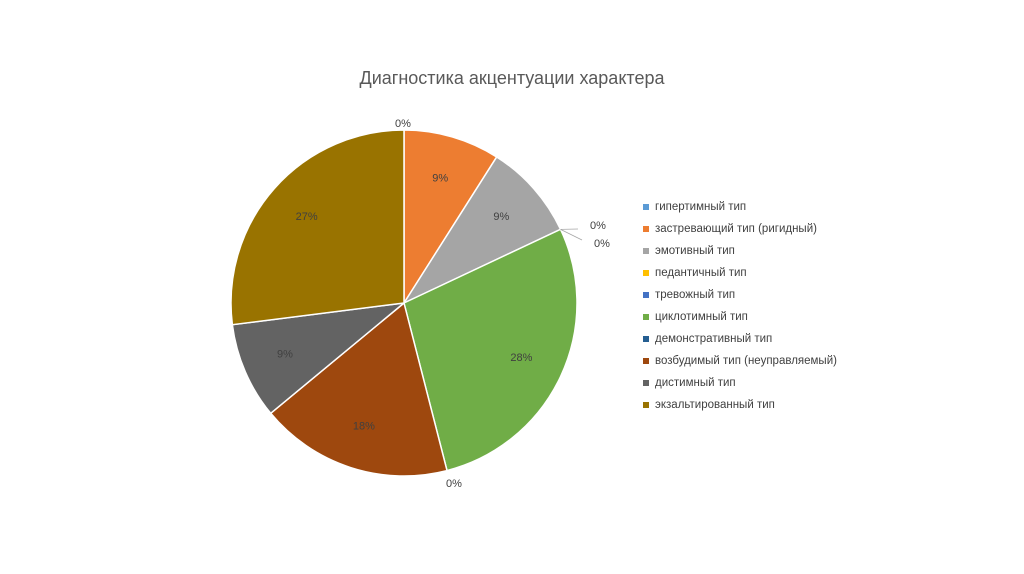 The image size is (1024, 574). Describe the element at coordinates (740, 383) in the screenshot. I see `legend-item: дистимный тип` at that location.